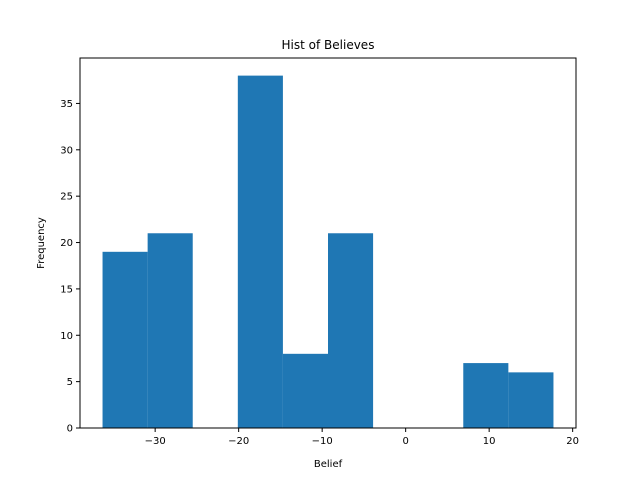  I want to click on x-tick-label: −10, so click(322, 441).